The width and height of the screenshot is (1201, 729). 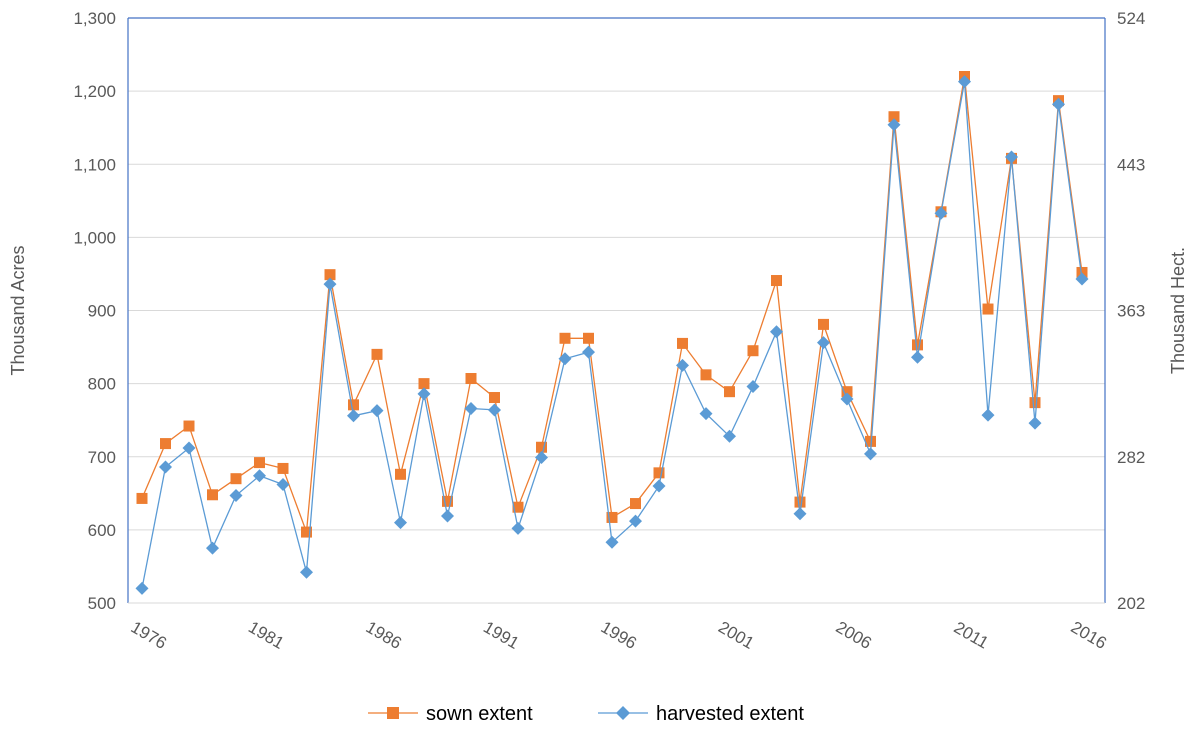 I want to click on legend-label: harvested extent, so click(x=730, y=714).